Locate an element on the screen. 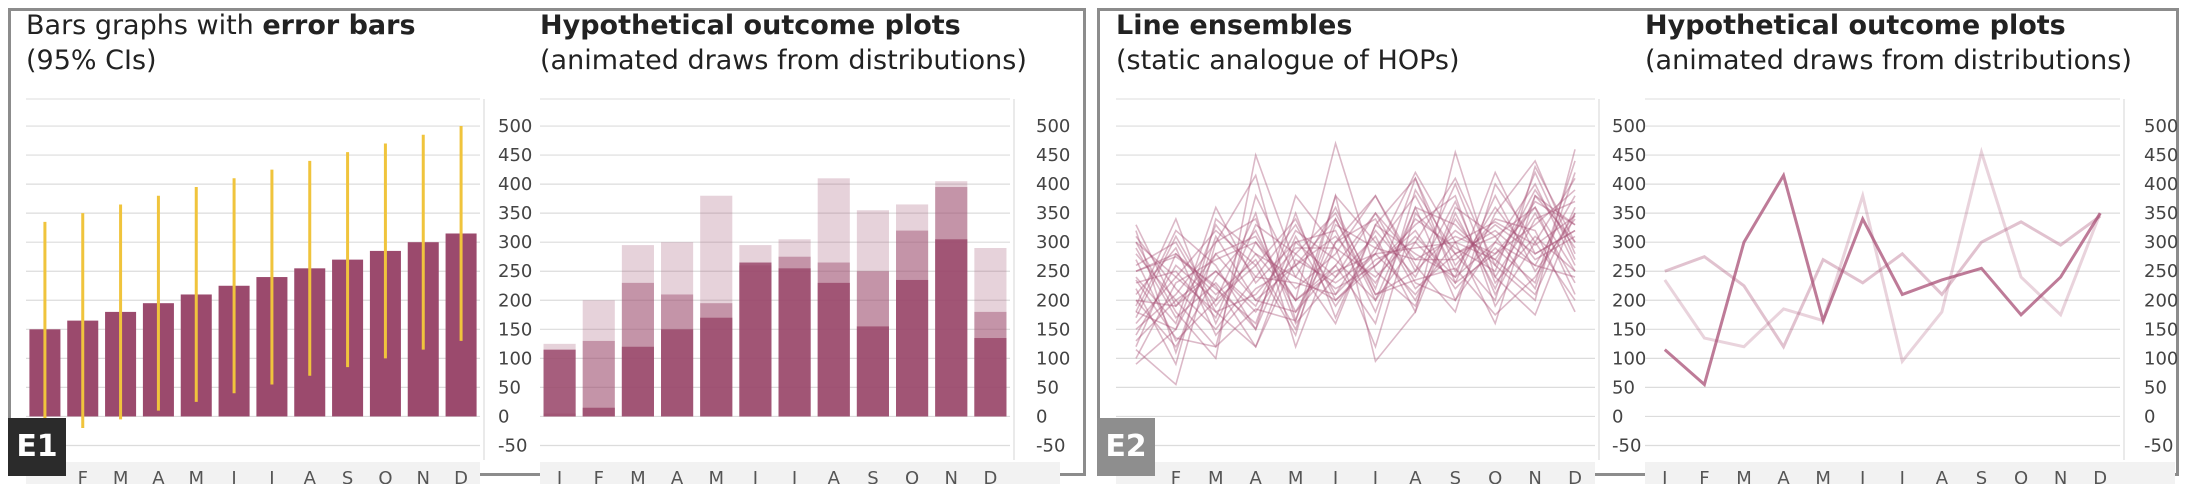  e2-left-title: Line ensembles (static analogue of HOPs) is located at coordinates (1288, 43).